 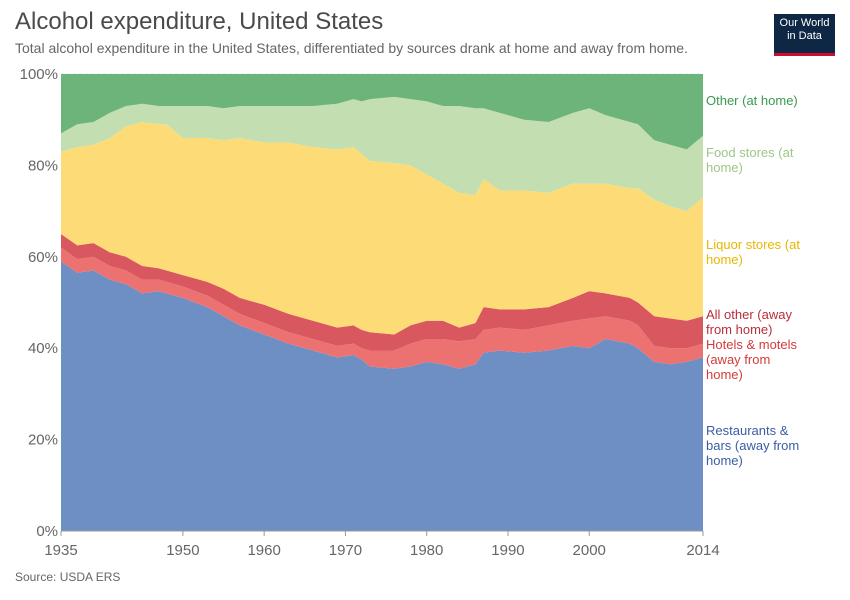 What do you see at coordinates (752, 344) in the screenshot?
I see `legend-text-line: Hotels & motels` at bounding box center [752, 344].